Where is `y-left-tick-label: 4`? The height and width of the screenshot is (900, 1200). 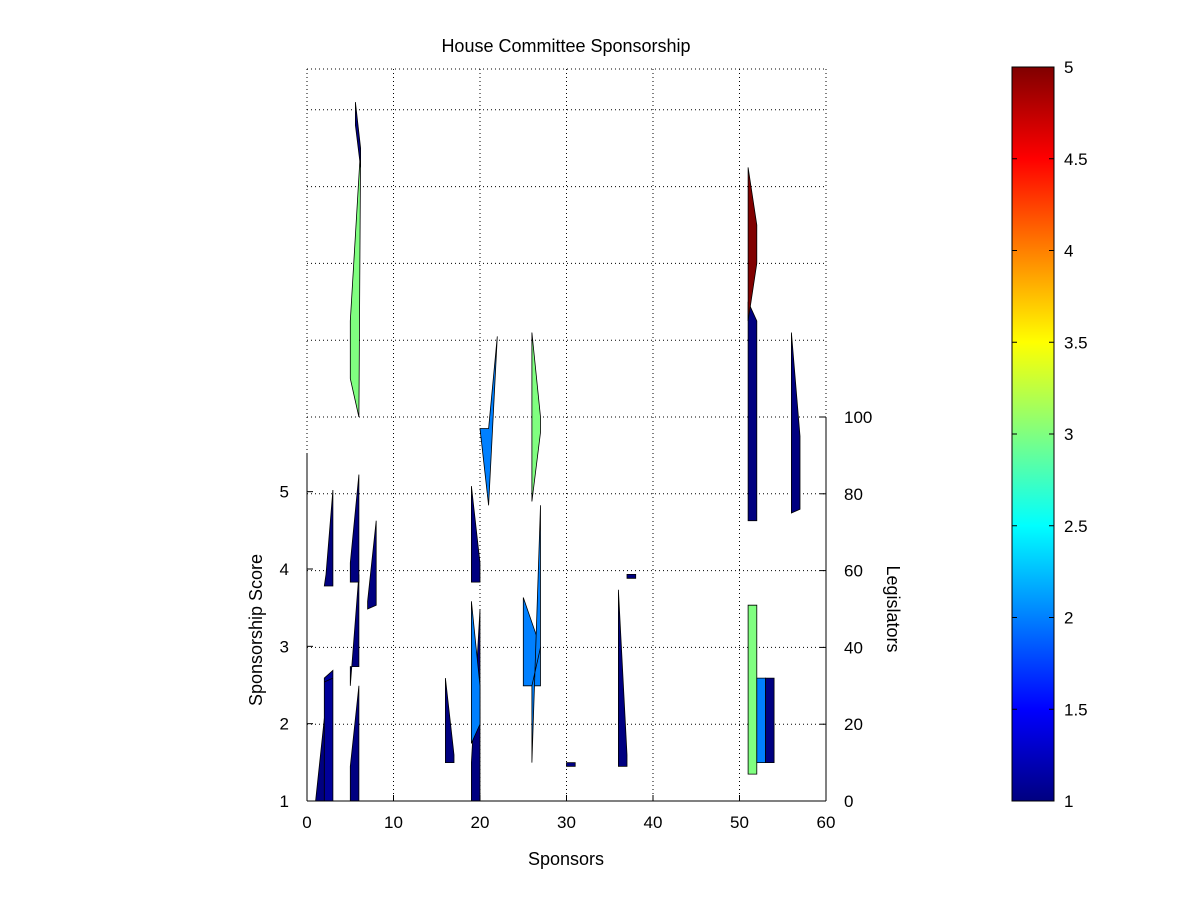
y-left-tick-label: 4 is located at coordinates (284, 569).